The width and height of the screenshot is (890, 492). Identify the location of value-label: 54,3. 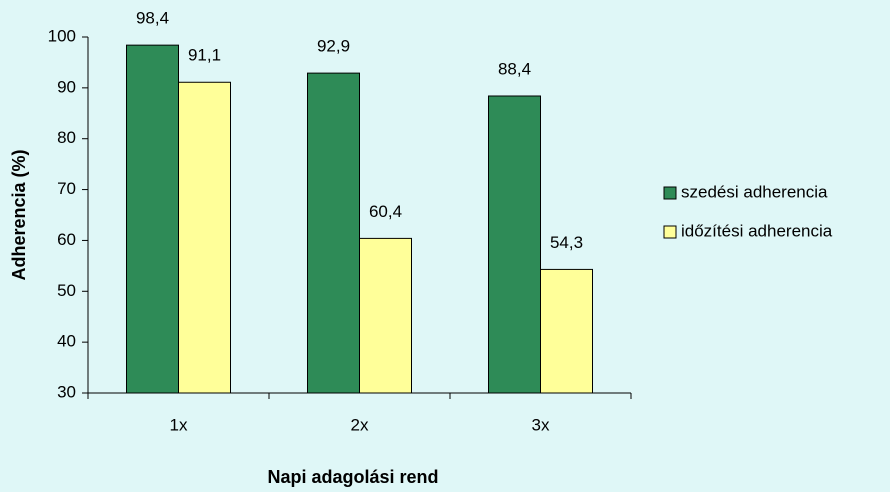
(566, 242).